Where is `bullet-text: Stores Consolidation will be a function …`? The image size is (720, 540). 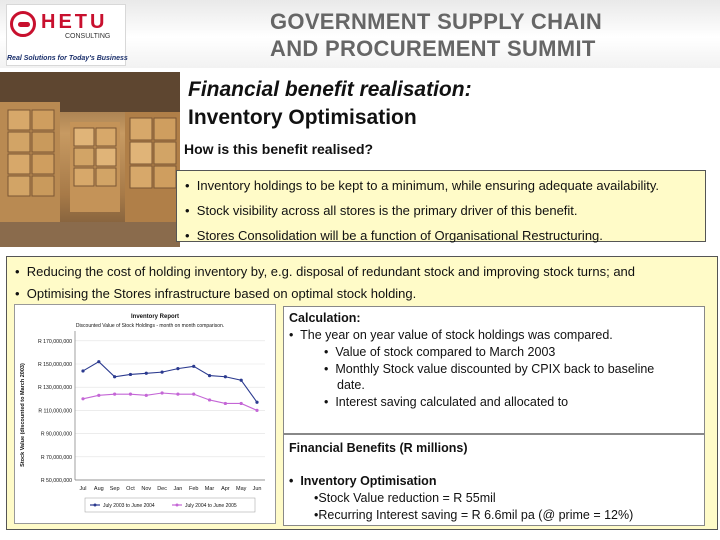
bullet-text: Stores Consolidation will be a function … is located at coordinates (399, 235).